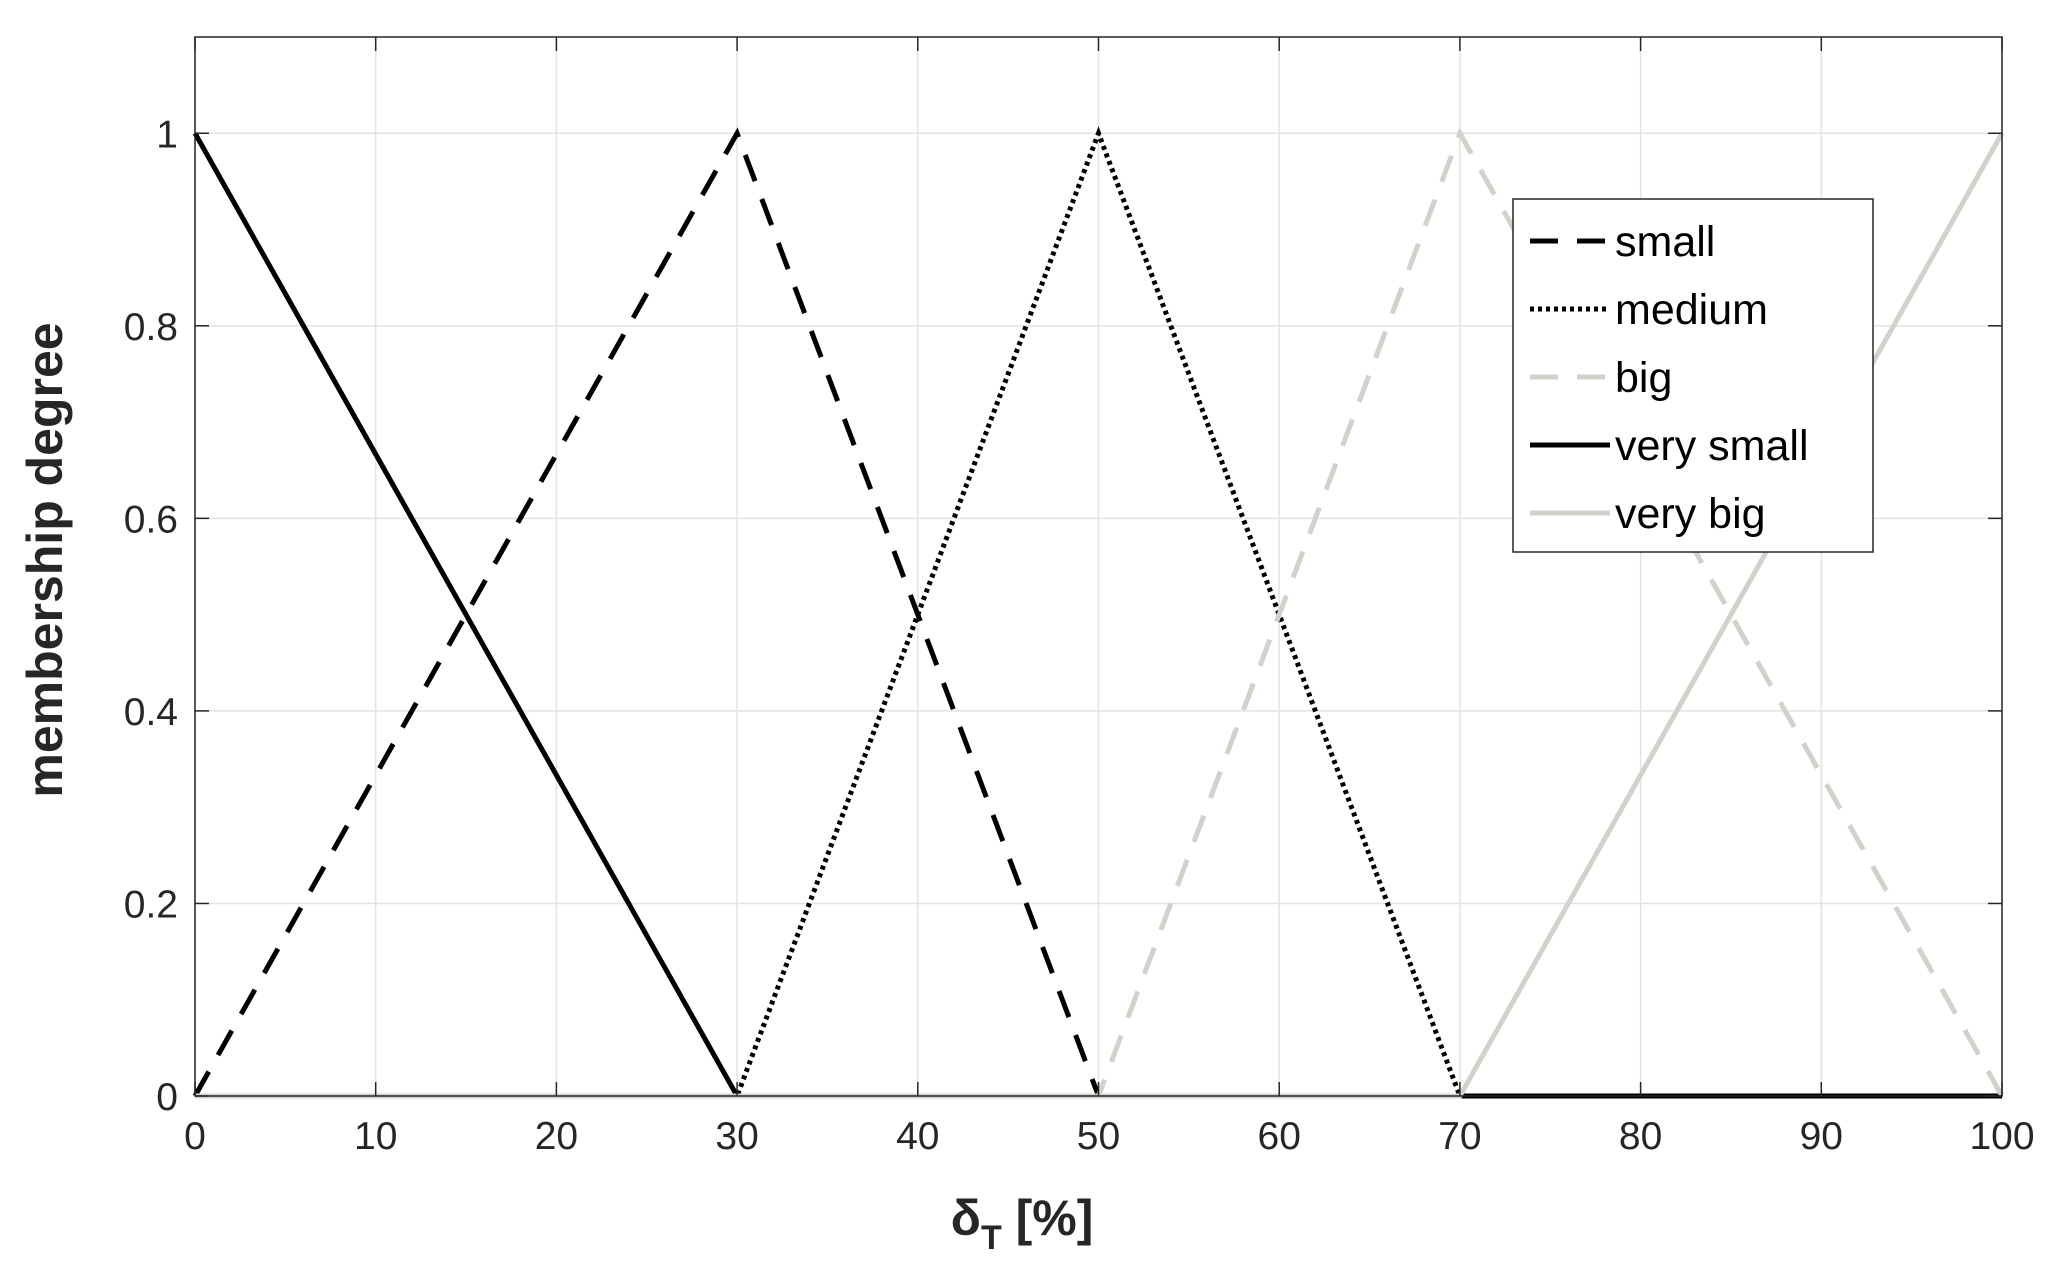 The image size is (2051, 1282). Describe the element at coordinates (151, 616) in the screenshot. I see `y-tick-labels: 0 0.2 0.4 0.6 0.8 1` at that location.